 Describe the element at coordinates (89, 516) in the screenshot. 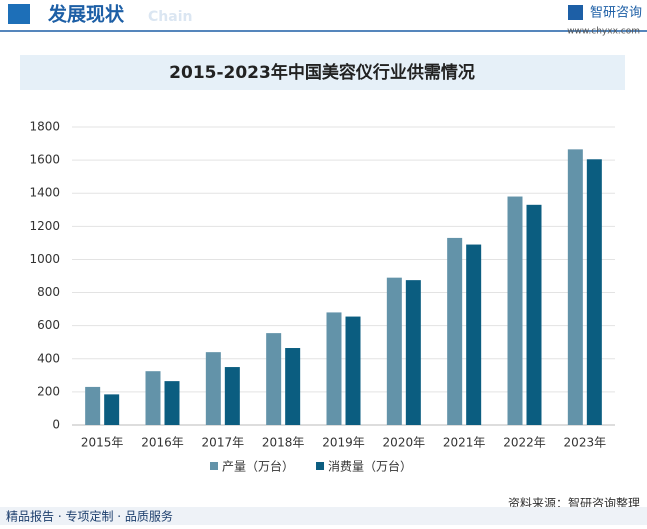

I see `footer-tagline: 精品报告 · 专项定制 · 品质服务` at that location.